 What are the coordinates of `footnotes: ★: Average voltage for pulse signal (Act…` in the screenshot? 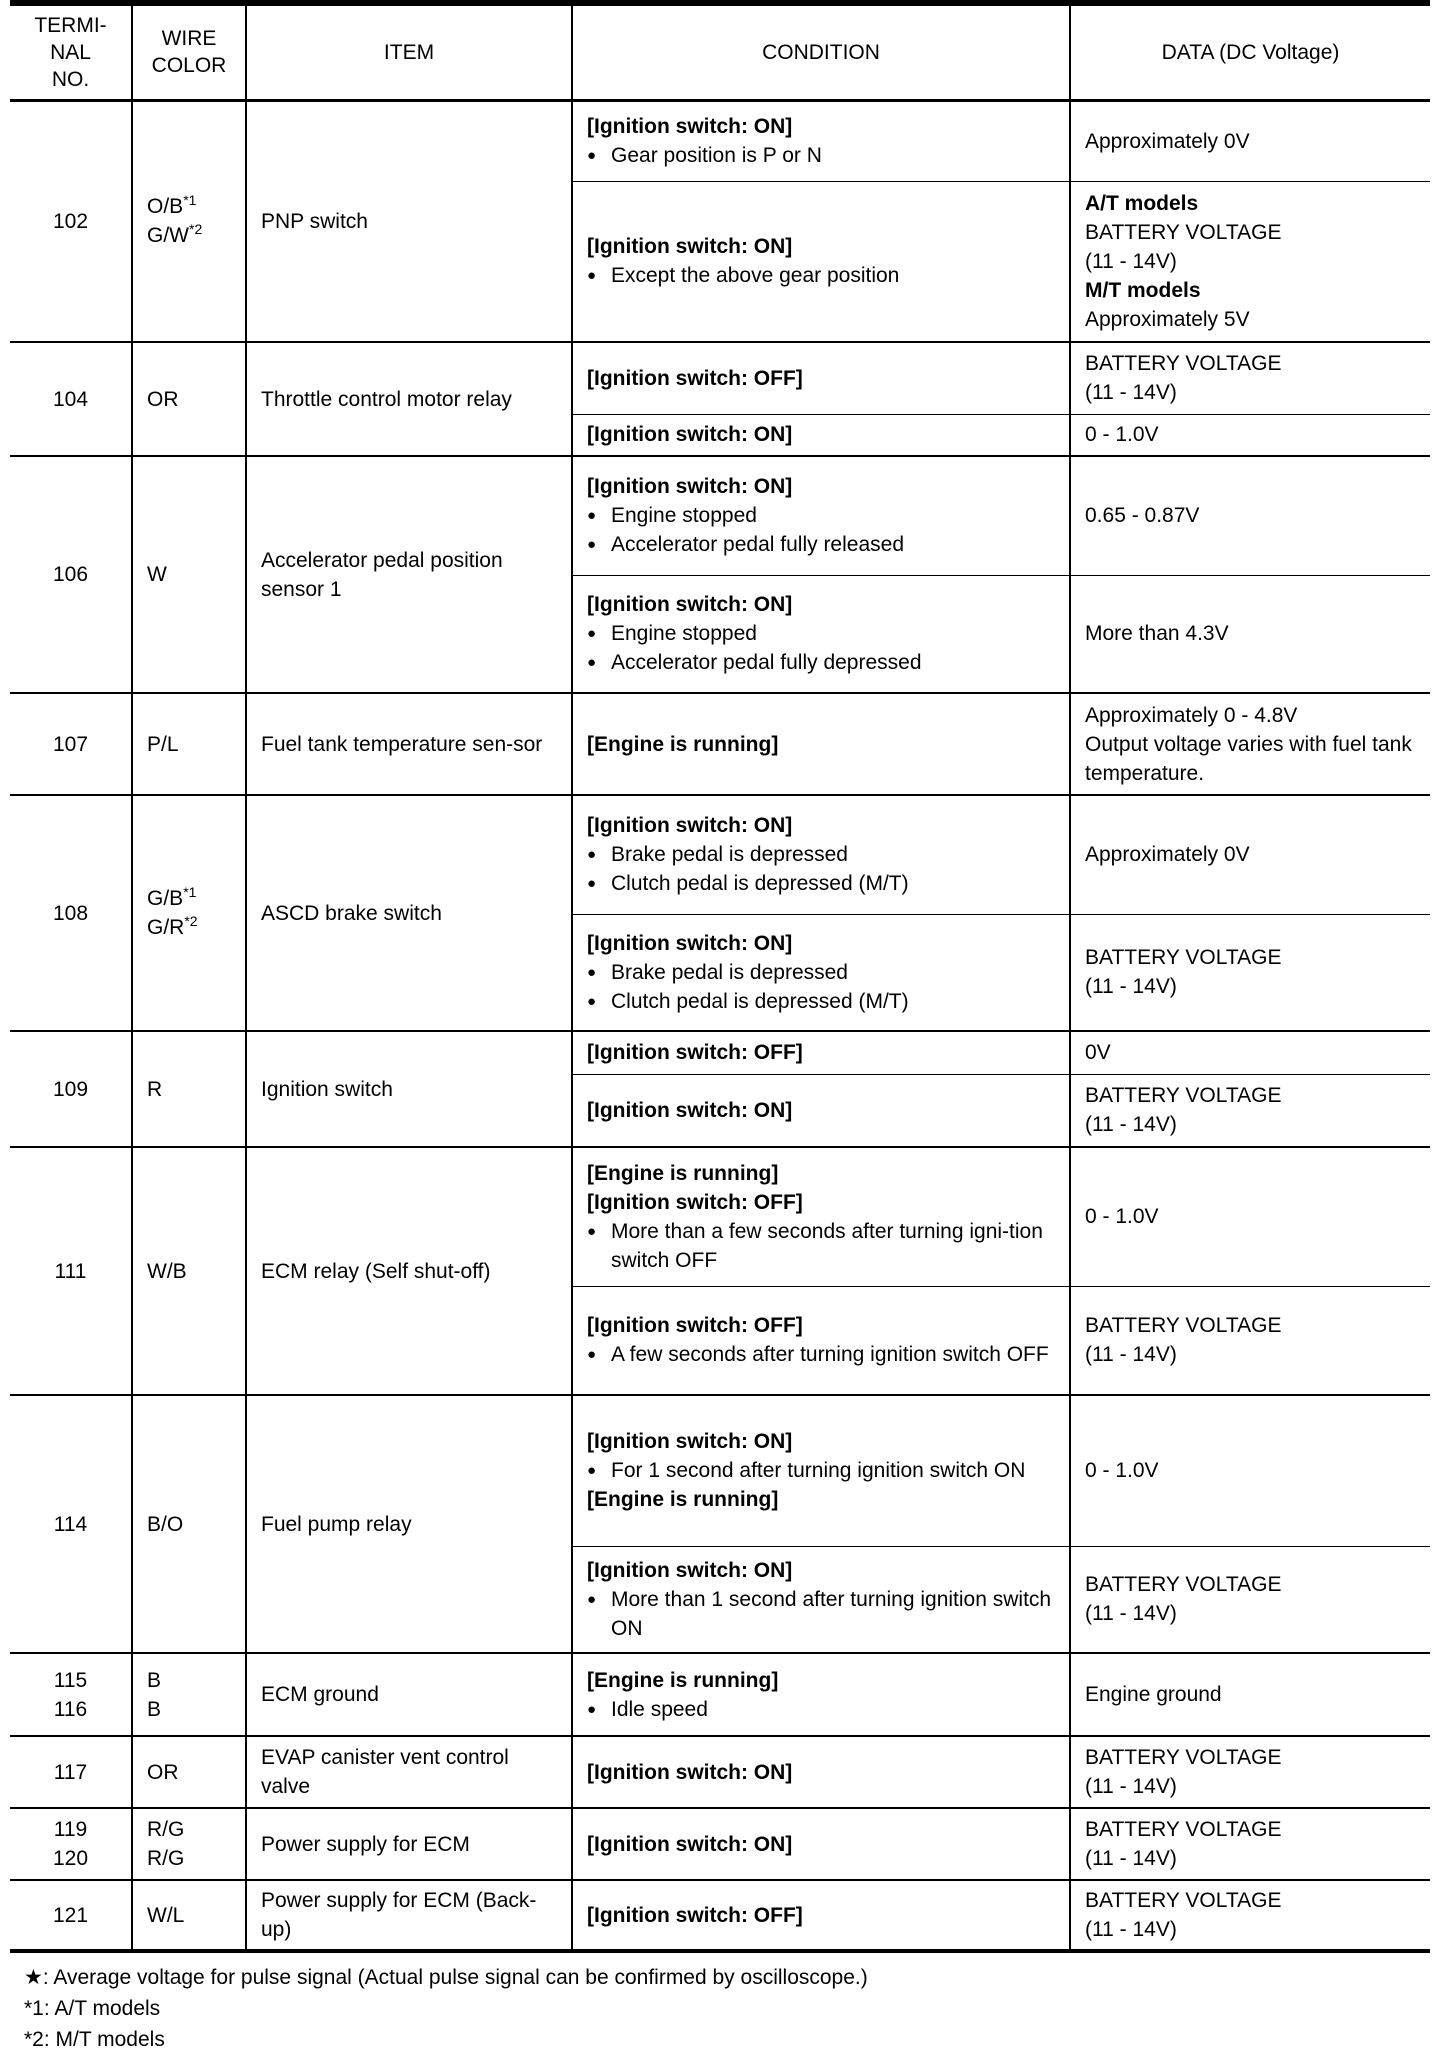 It's located at (446, 2008).